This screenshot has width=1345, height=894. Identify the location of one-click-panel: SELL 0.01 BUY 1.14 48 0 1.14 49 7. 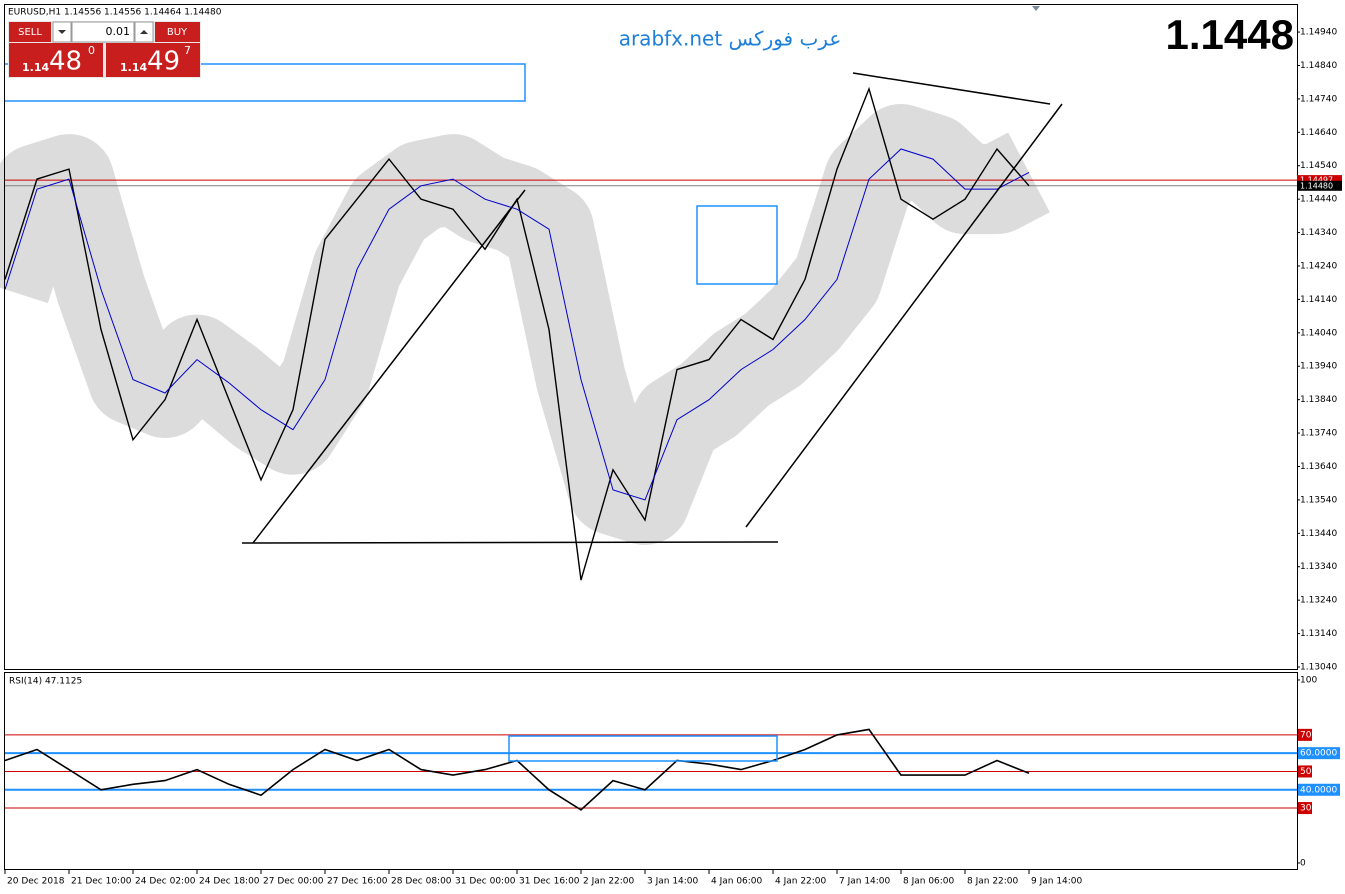
(104, 49).